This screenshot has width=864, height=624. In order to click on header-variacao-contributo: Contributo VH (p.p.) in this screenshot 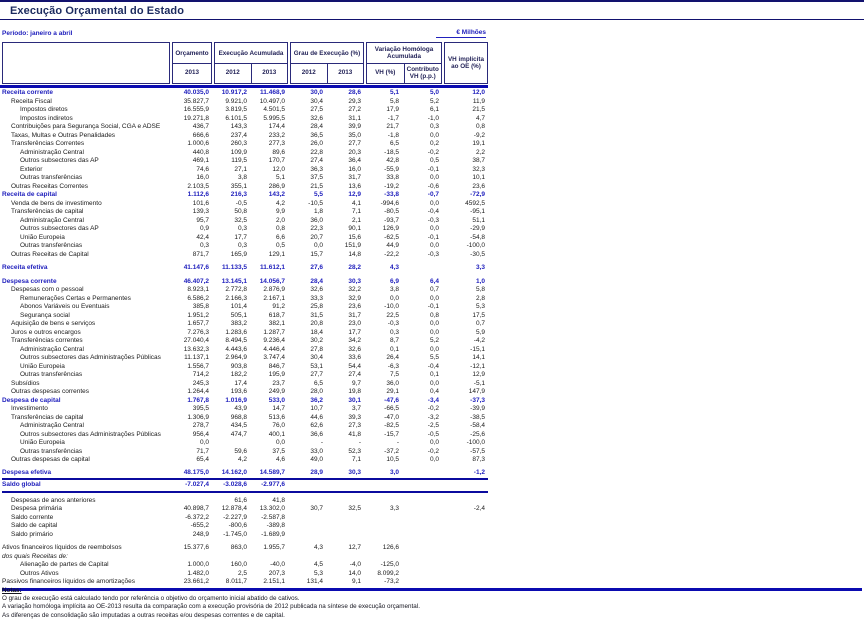, I will do `click(422, 73)`.